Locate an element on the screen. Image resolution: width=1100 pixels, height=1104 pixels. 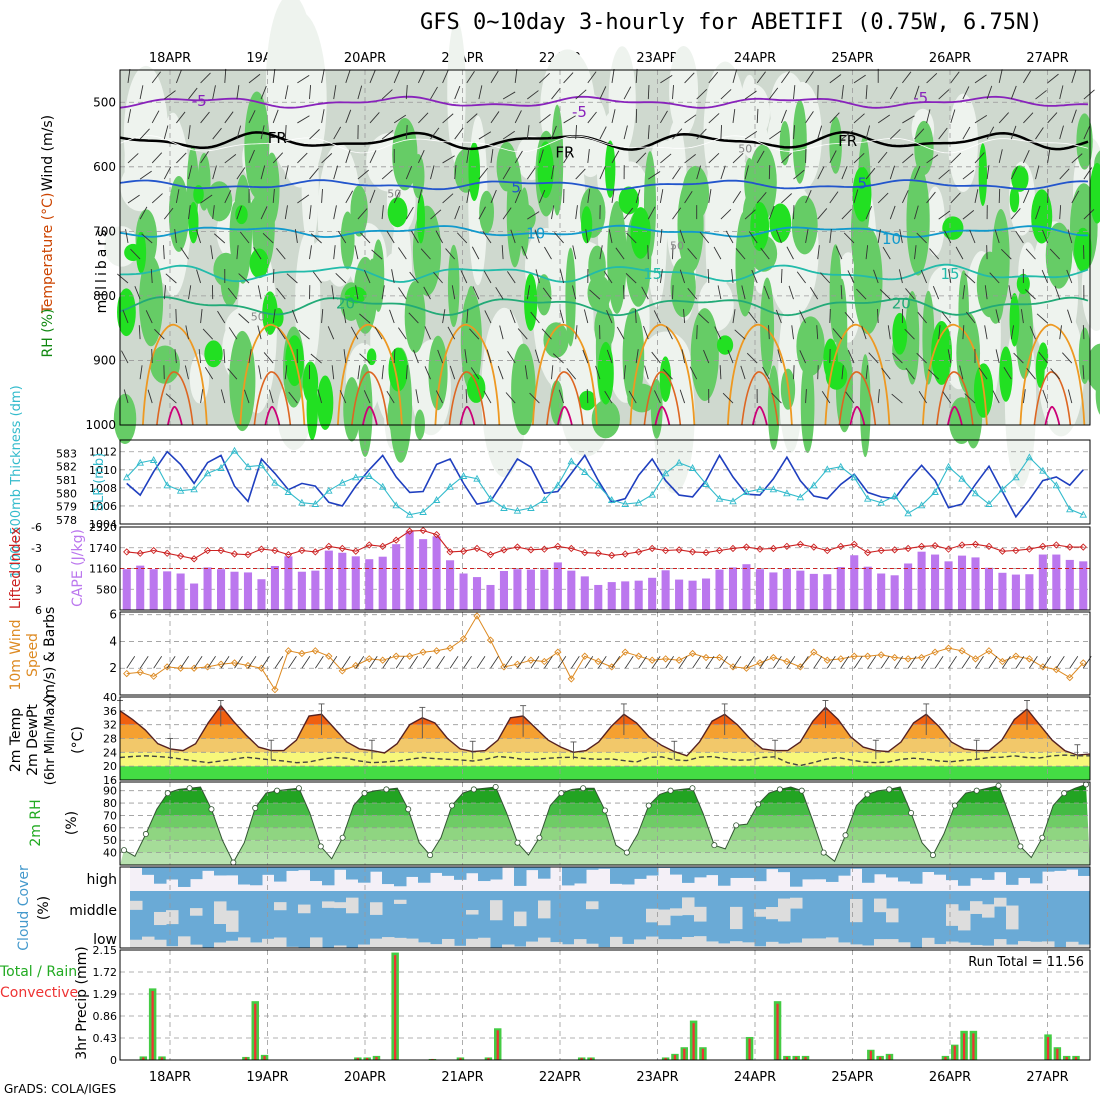
rh-tick-label: 50 is located at coordinates (110, 840).